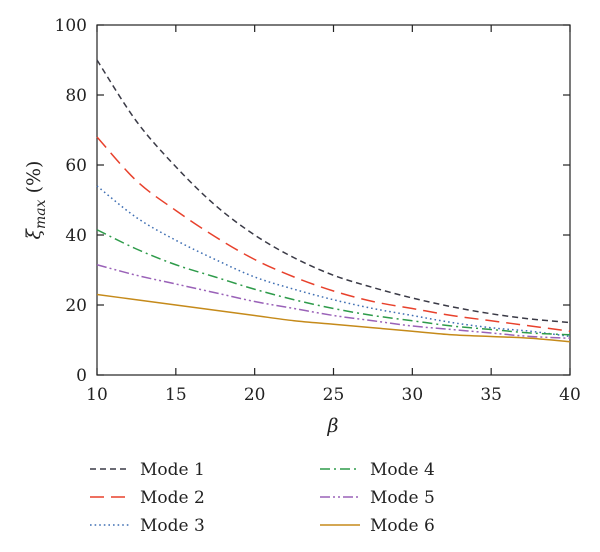 The height and width of the screenshot is (552, 600). Describe the element at coordinates (34, 233) in the screenshot. I see `y-axis-label-main: ξ` at that location.